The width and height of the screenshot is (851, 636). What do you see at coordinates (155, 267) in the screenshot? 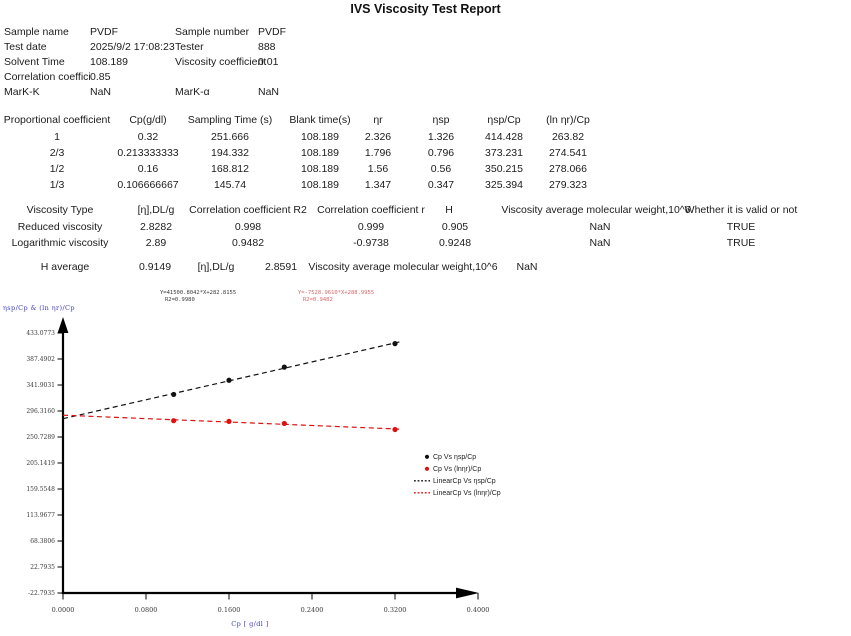
I see `summary-value: 0.9149` at bounding box center [155, 267].